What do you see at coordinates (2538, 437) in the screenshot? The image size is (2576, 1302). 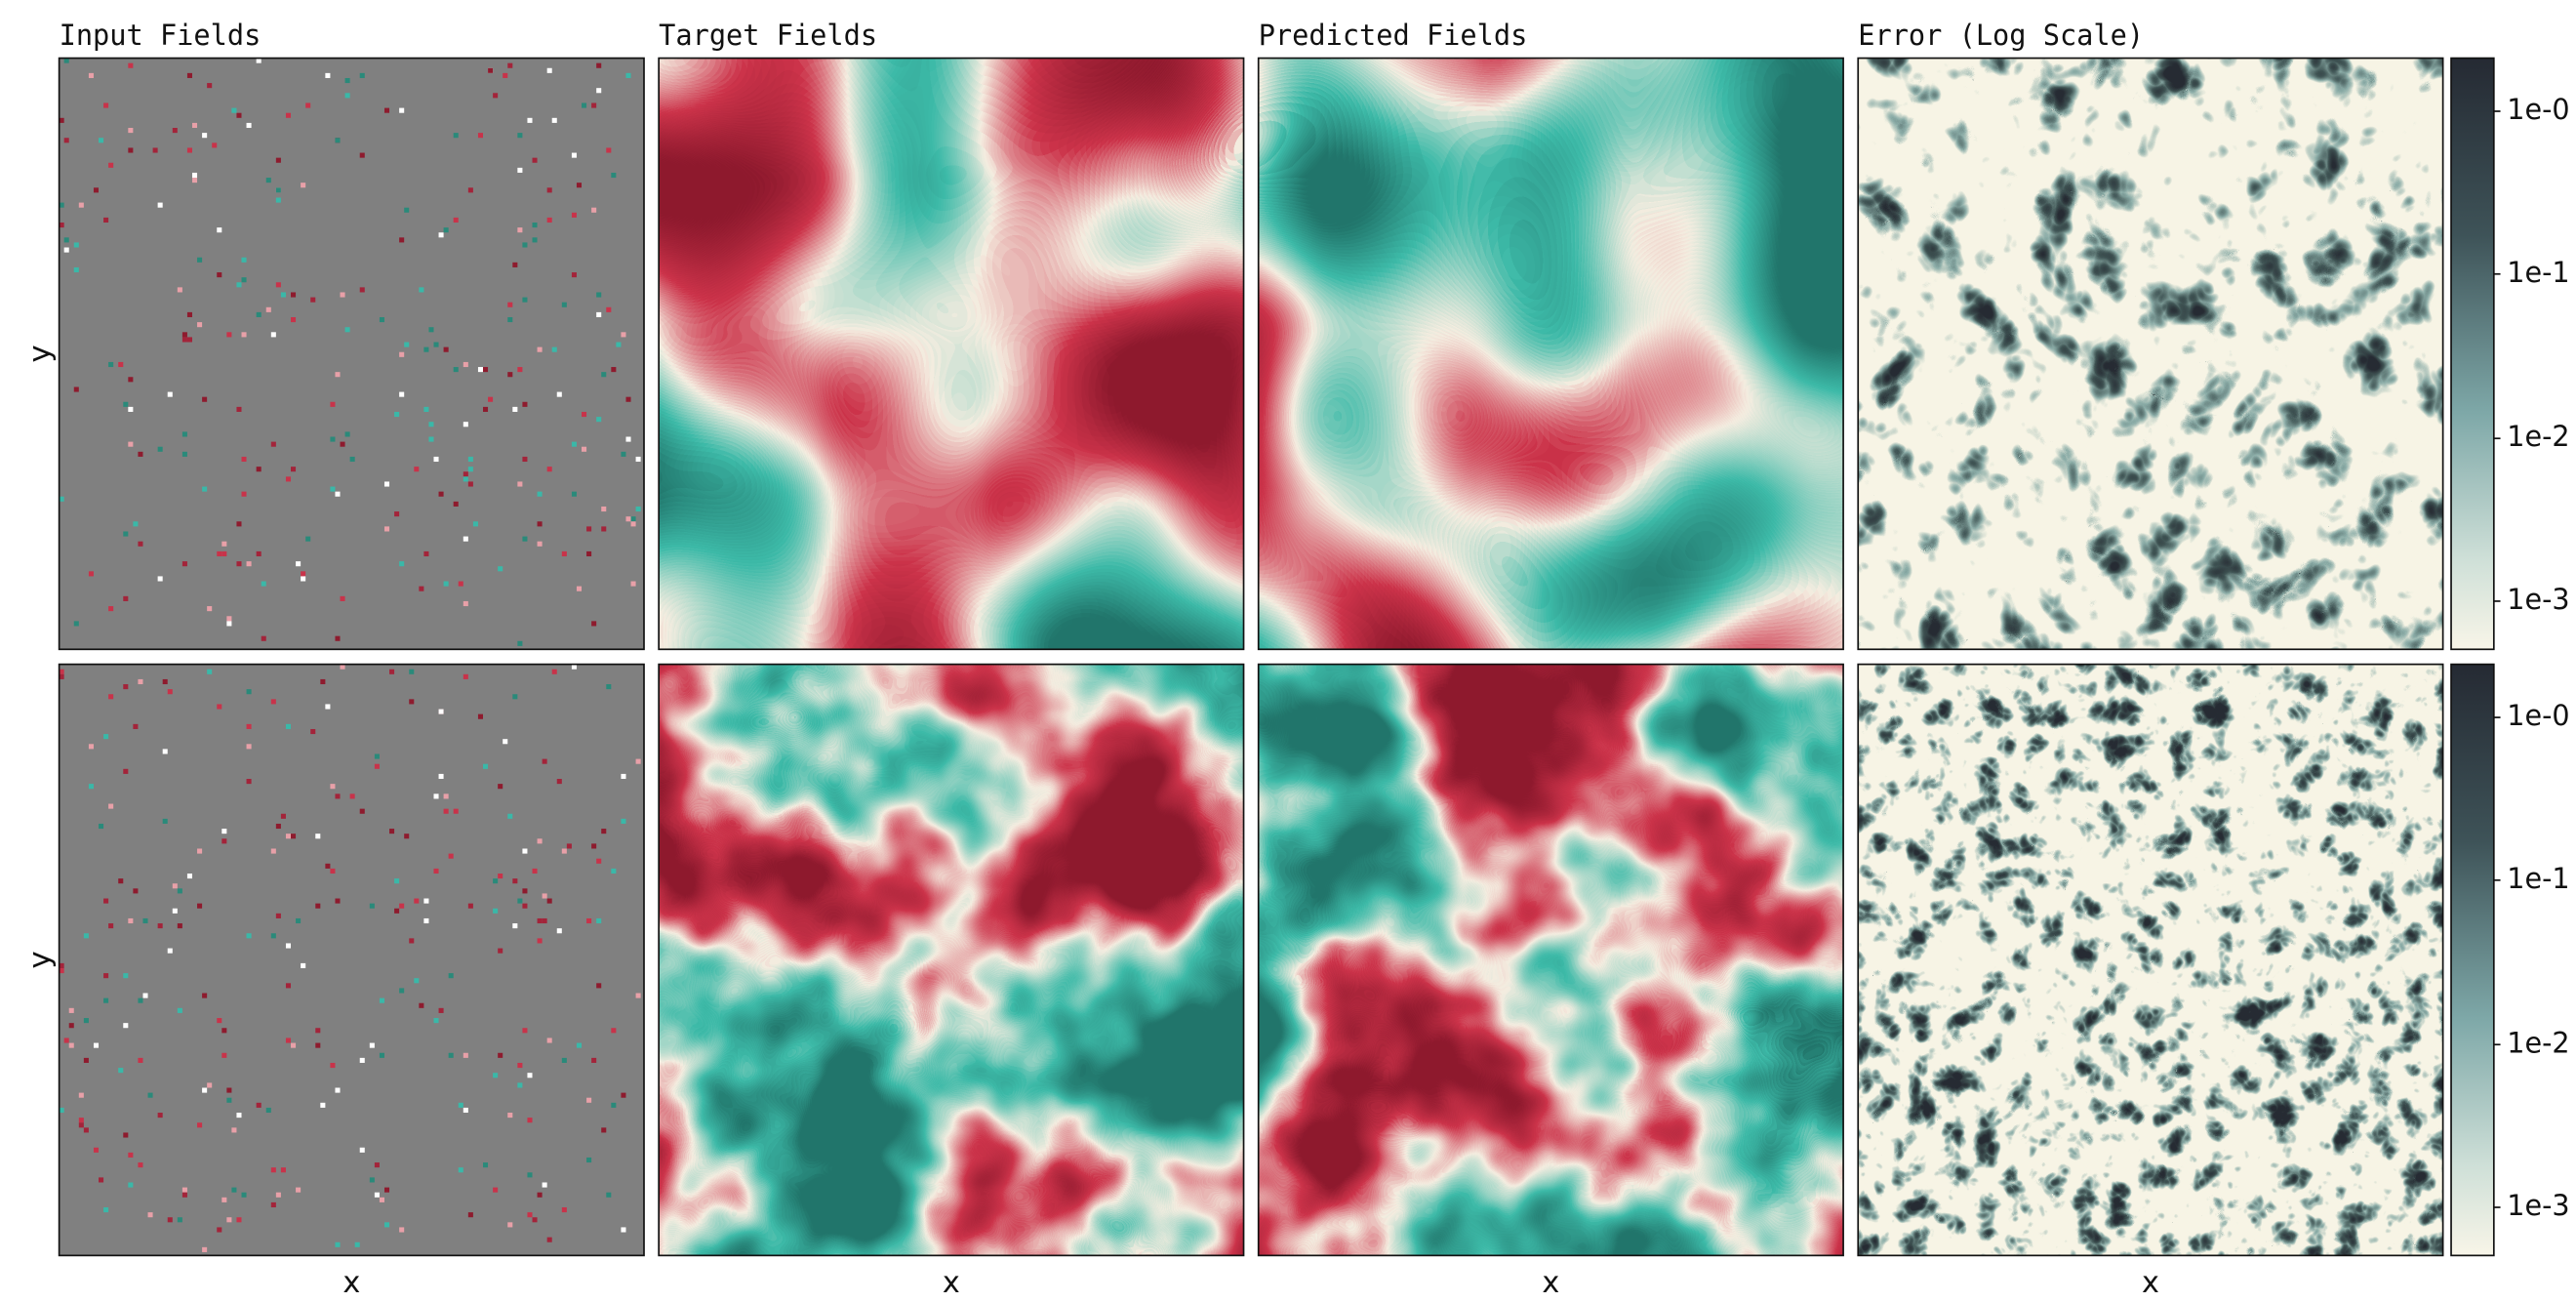 I see `colorbar-tick-label: 1e-2` at bounding box center [2538, 437].